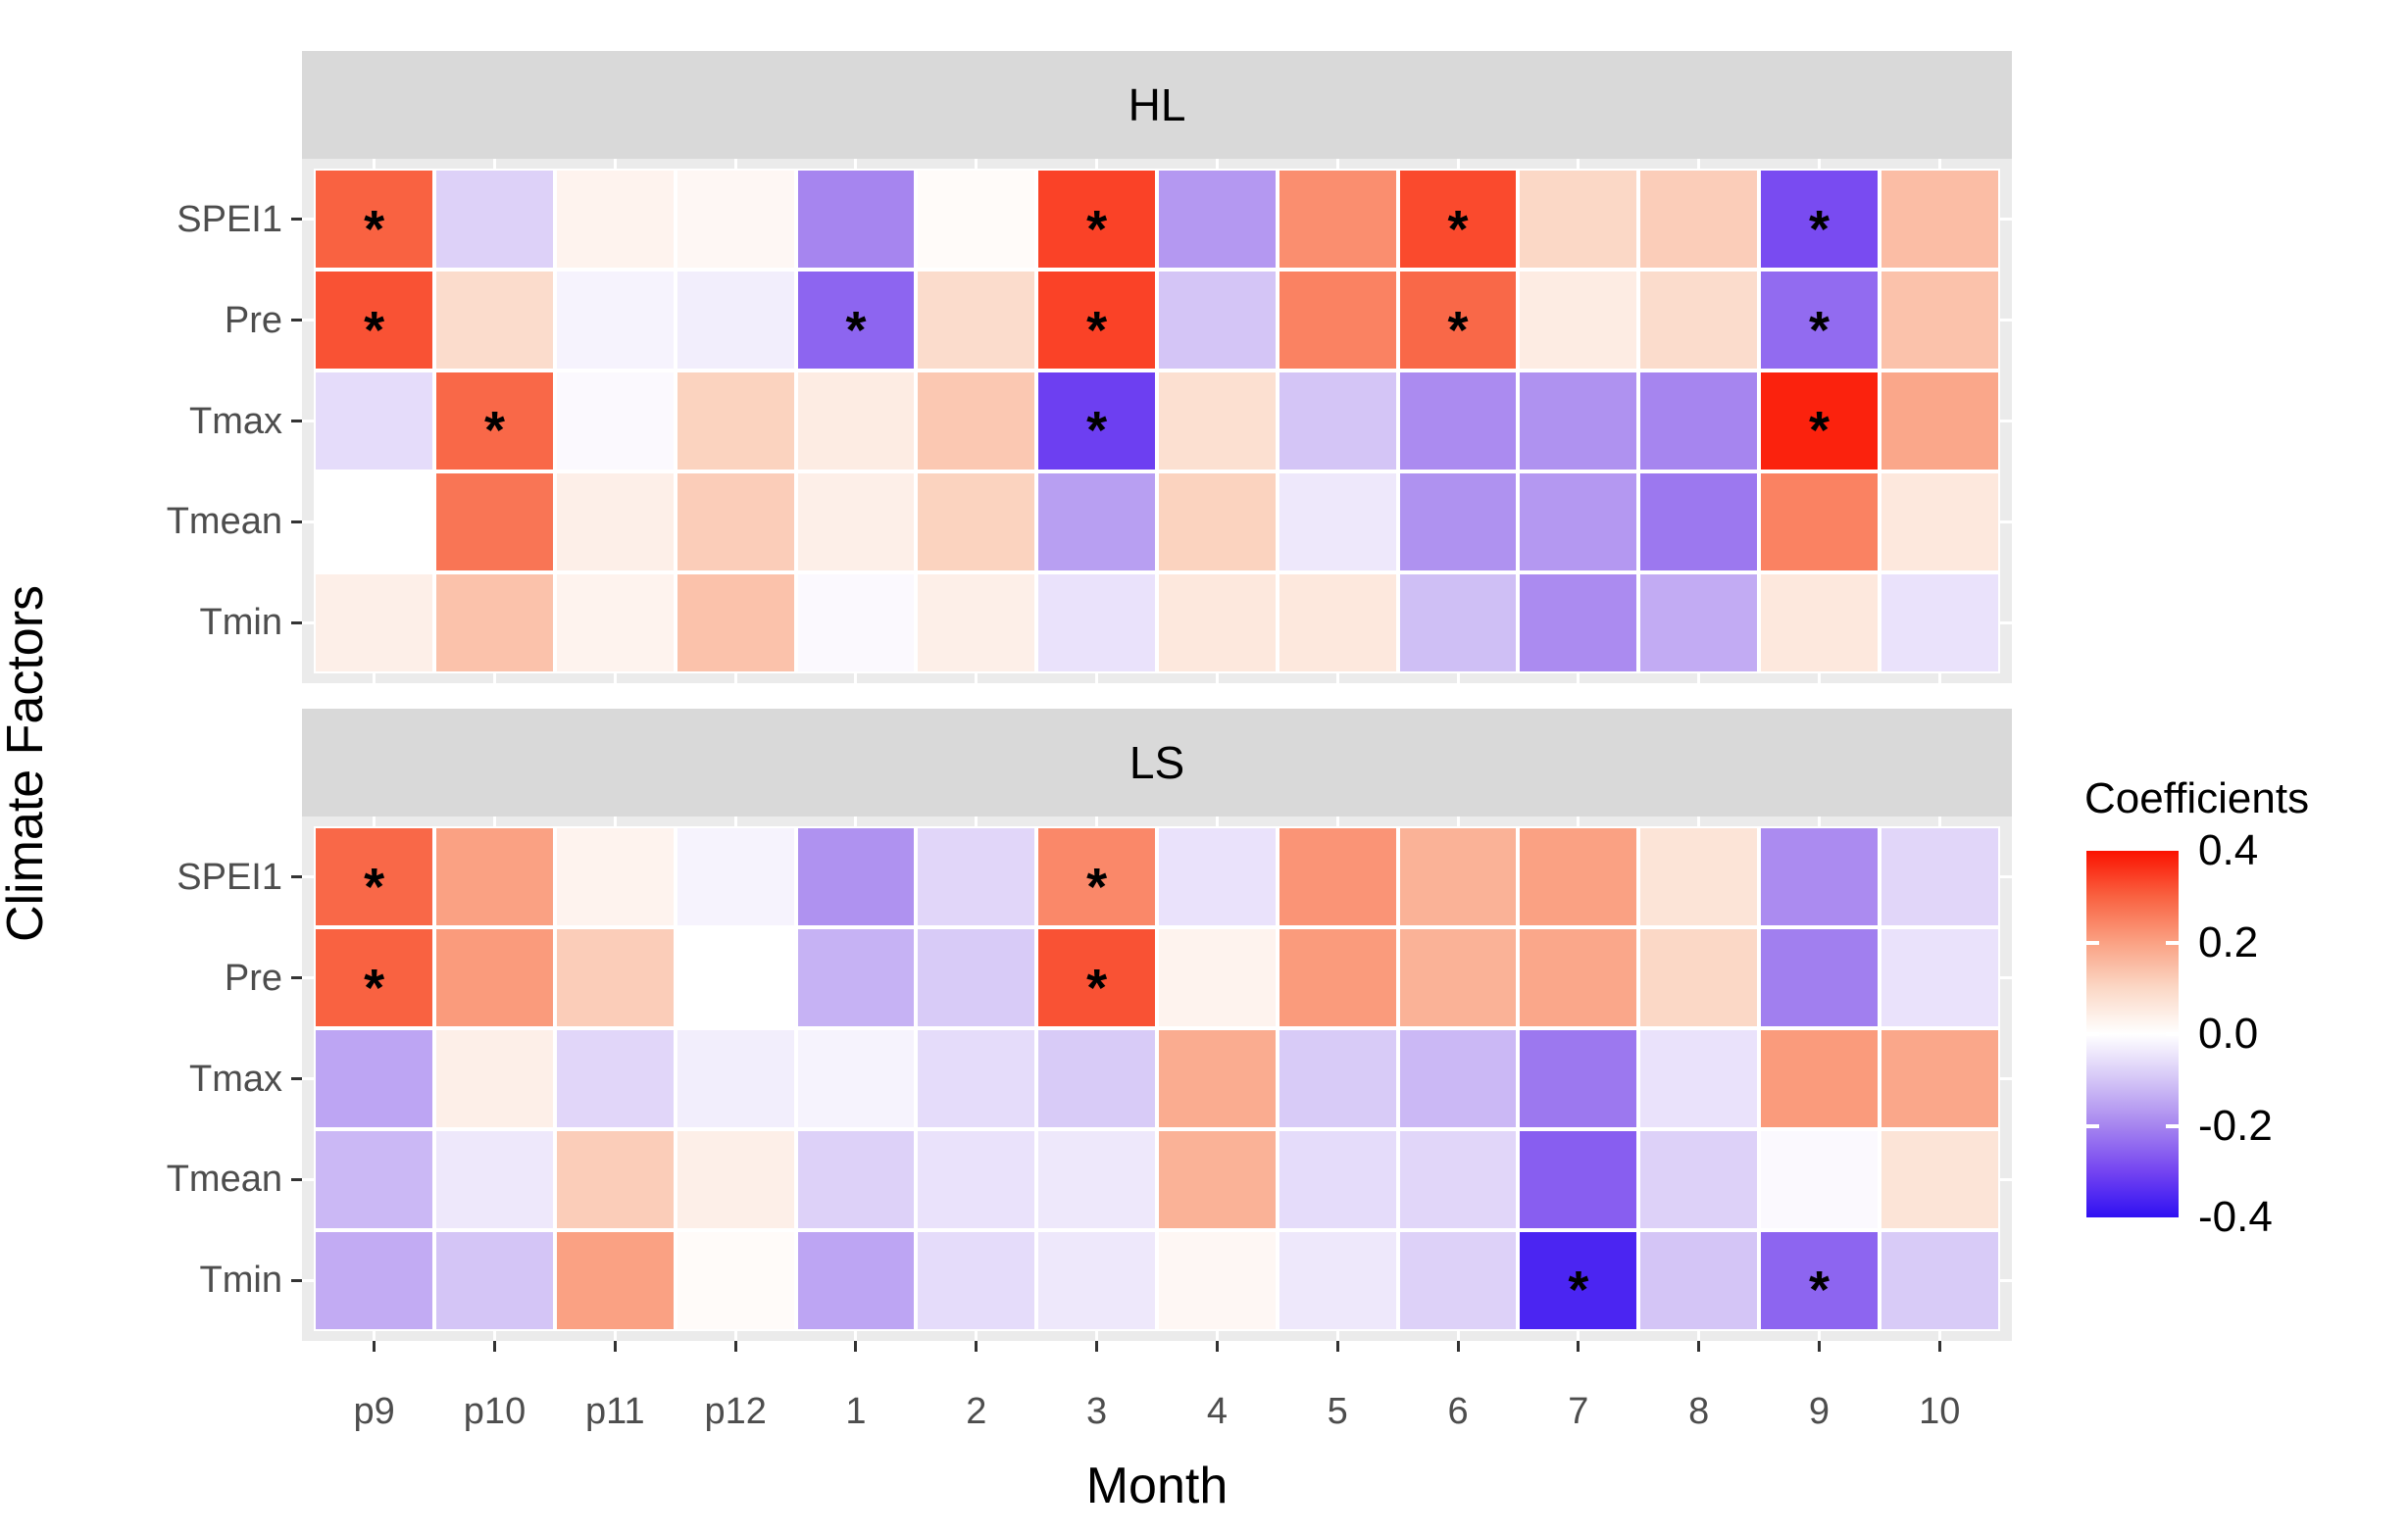  Describe the element at coordinates (495, 1411) in the screenshot. I see `x-tick-label: p10` at that location.